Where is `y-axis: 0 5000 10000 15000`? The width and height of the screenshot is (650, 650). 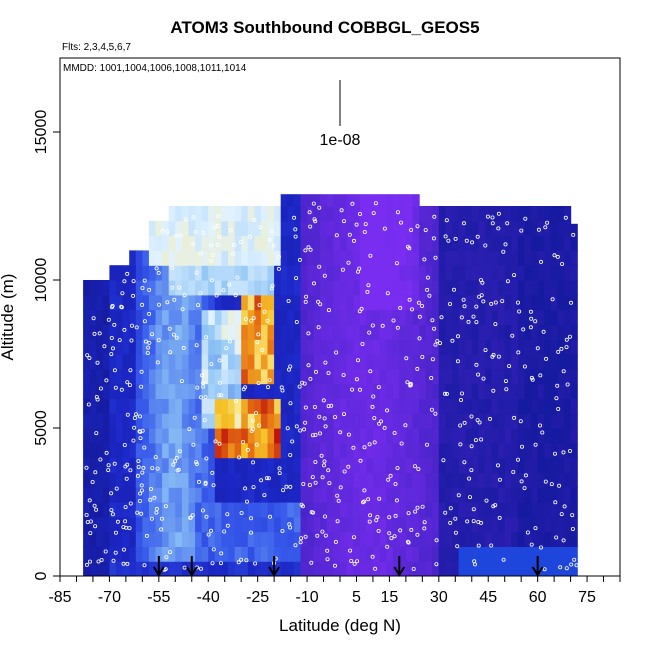 y-axis: 0 5000 10000 15000 is located at coordinates (46, 345).